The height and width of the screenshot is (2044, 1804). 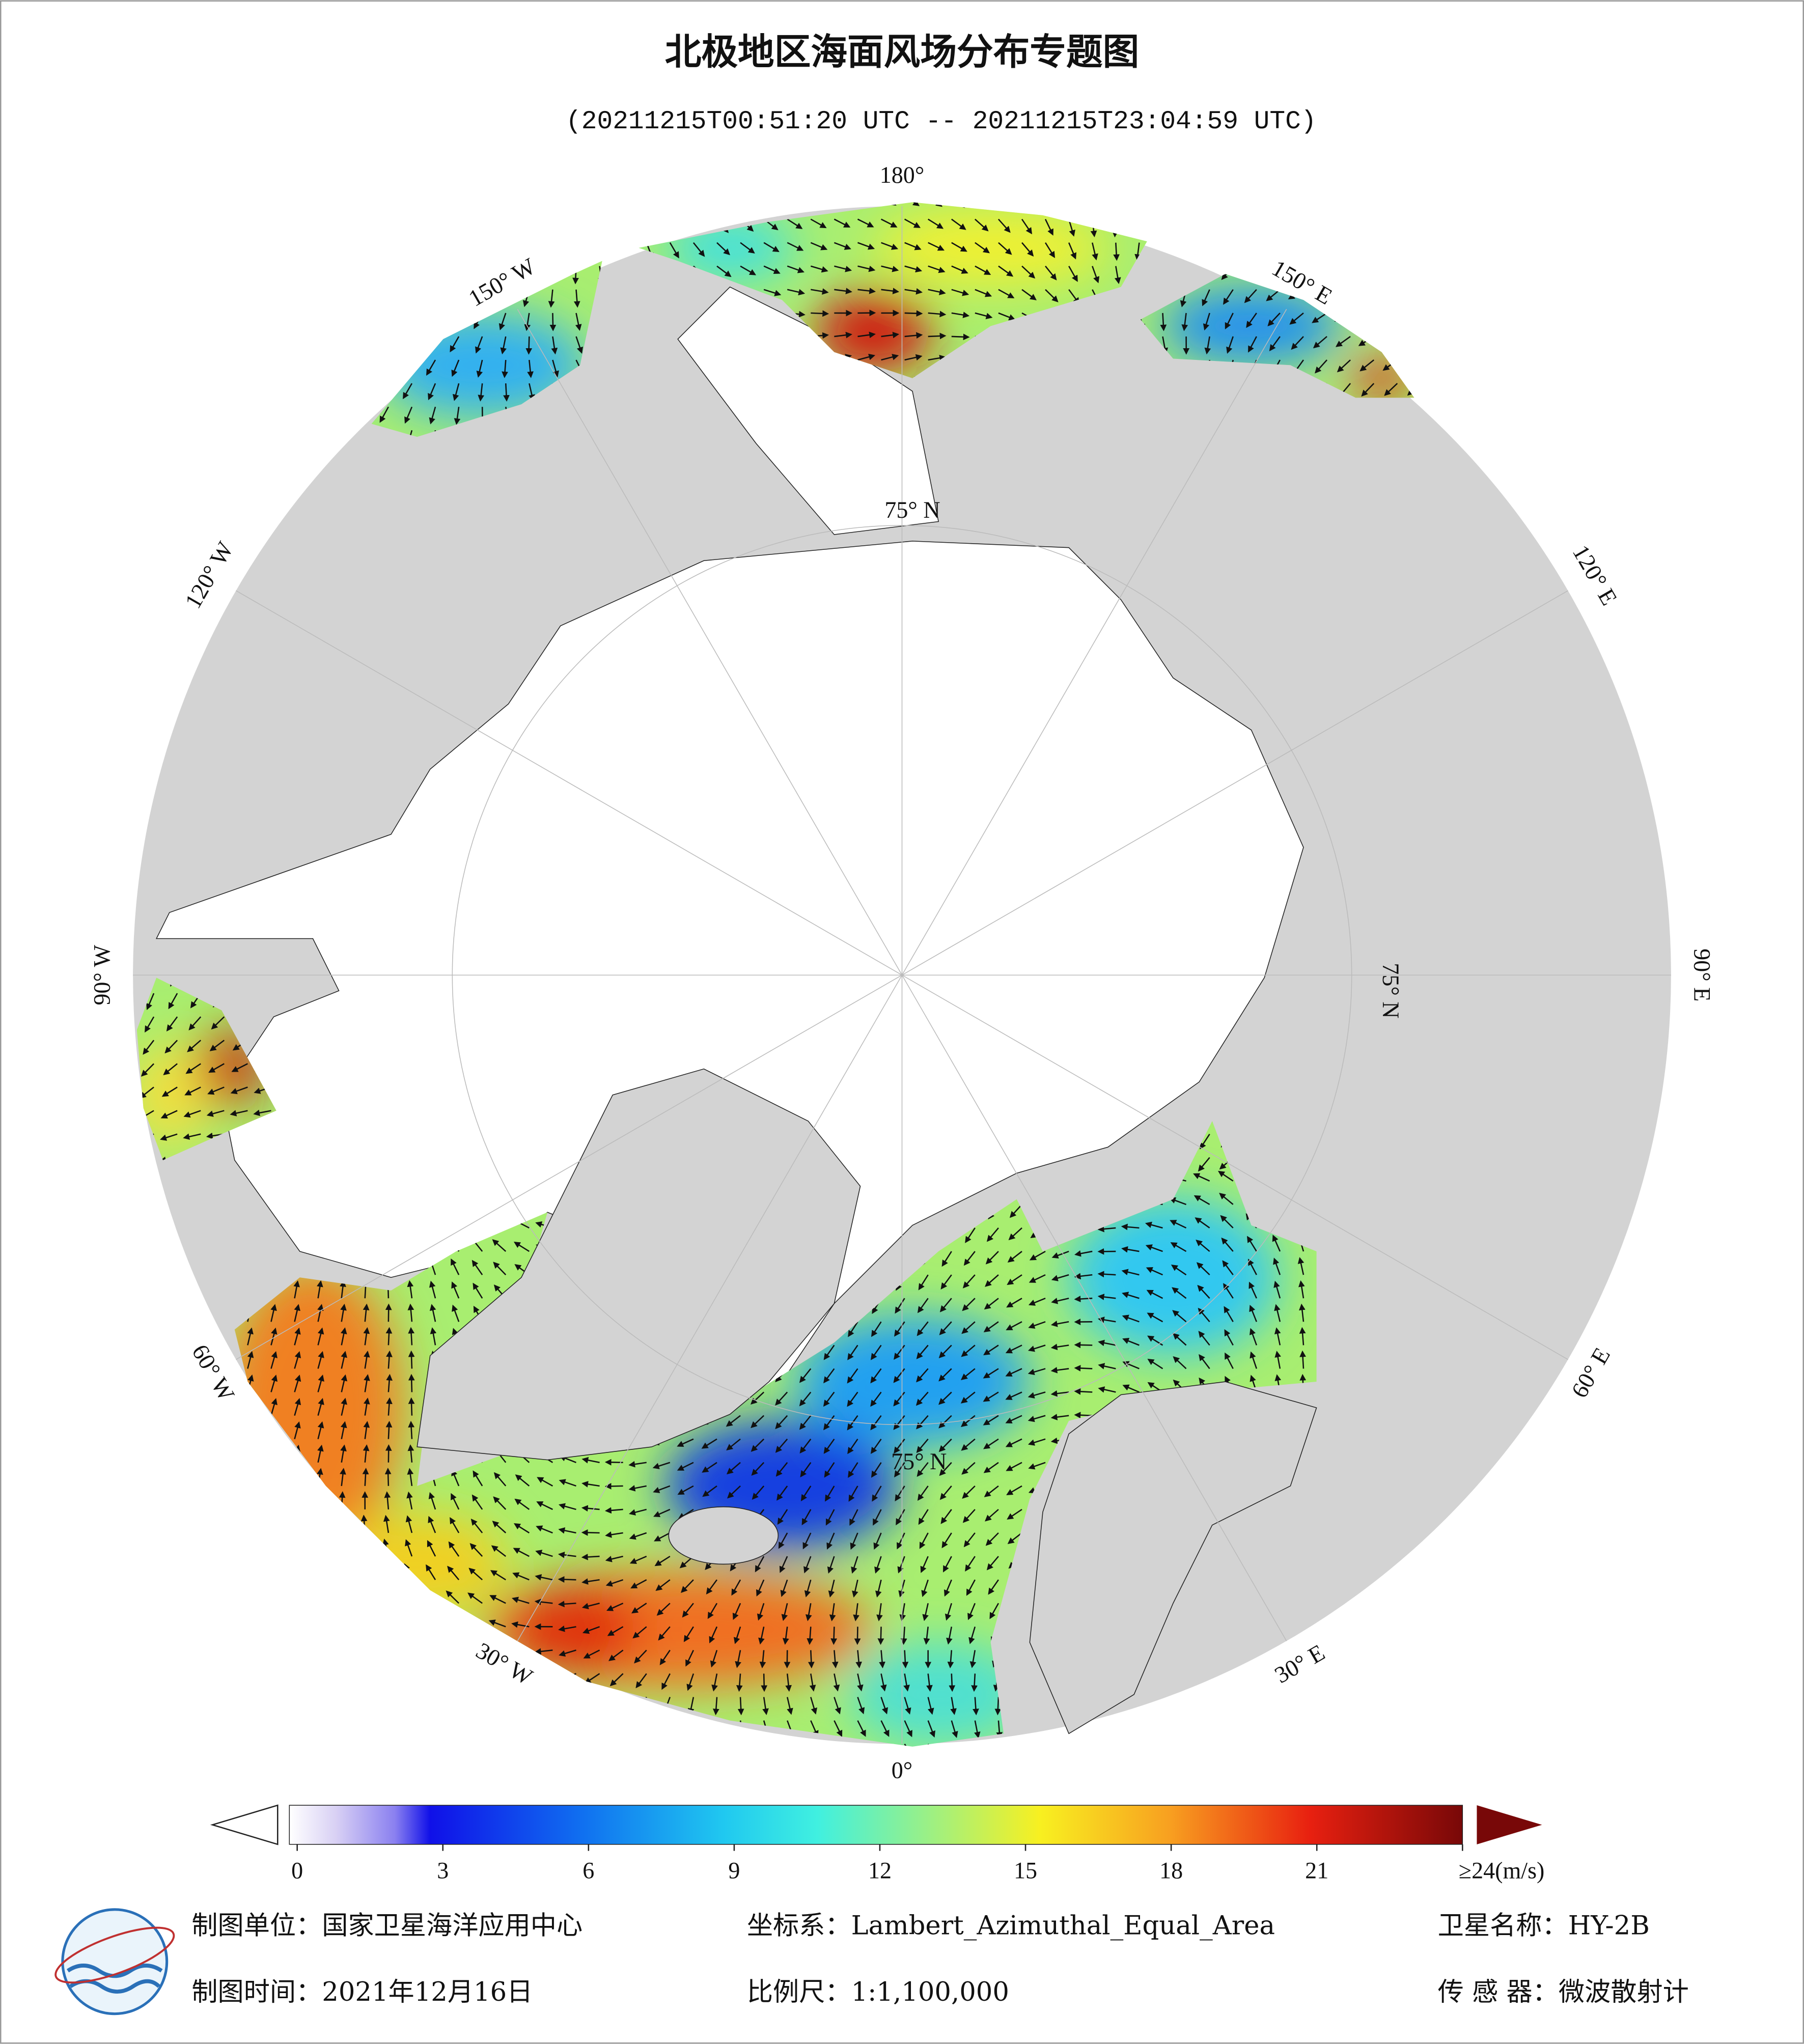 I want to click on colorbar-ramp, so click(x=876, y=1825).